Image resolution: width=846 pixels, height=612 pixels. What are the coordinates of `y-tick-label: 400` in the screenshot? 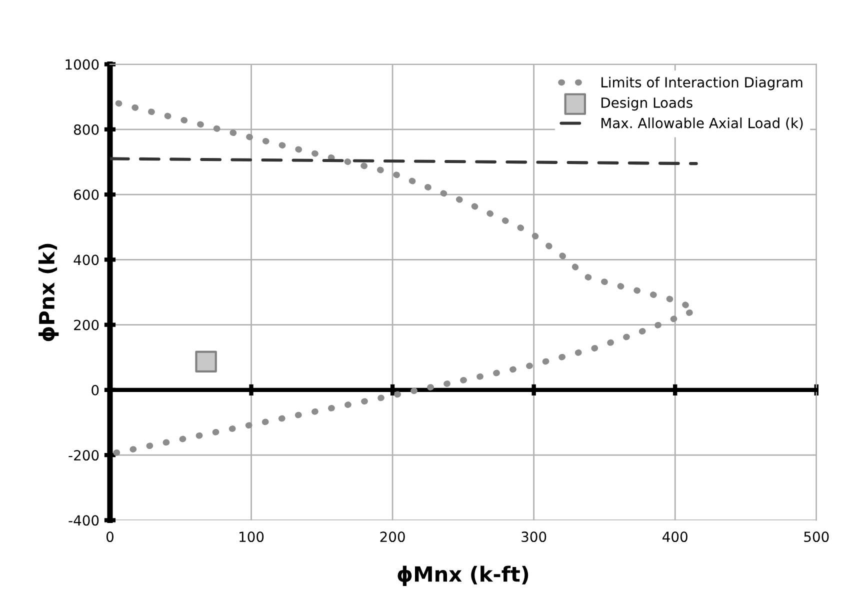 It's located at (86, 260).